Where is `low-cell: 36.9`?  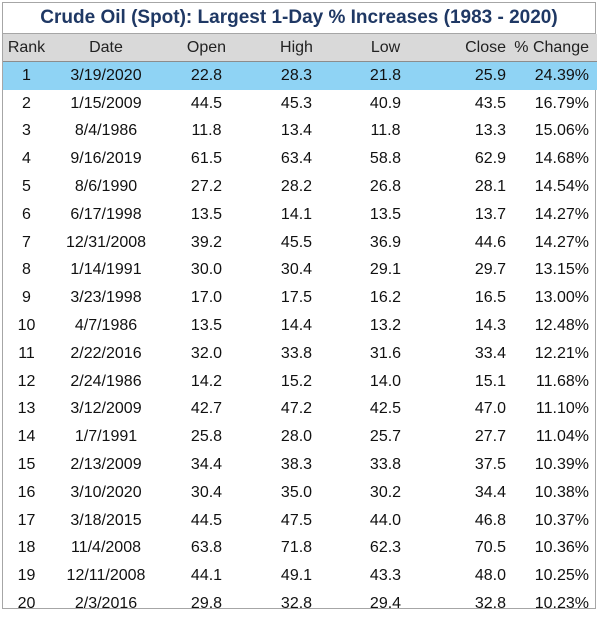 low-cell: 36.9 is located at coordinates (385, 242).